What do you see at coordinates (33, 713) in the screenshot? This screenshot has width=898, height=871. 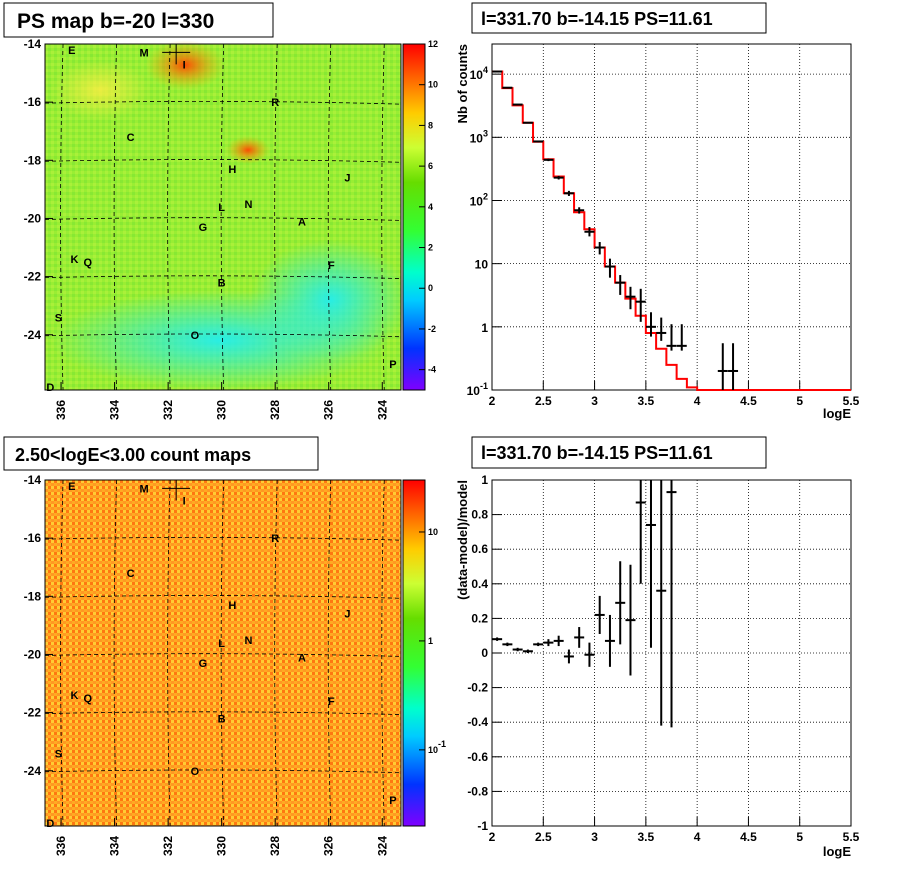 I see `y-tick-label: -22` at bounding box center [33, 713].